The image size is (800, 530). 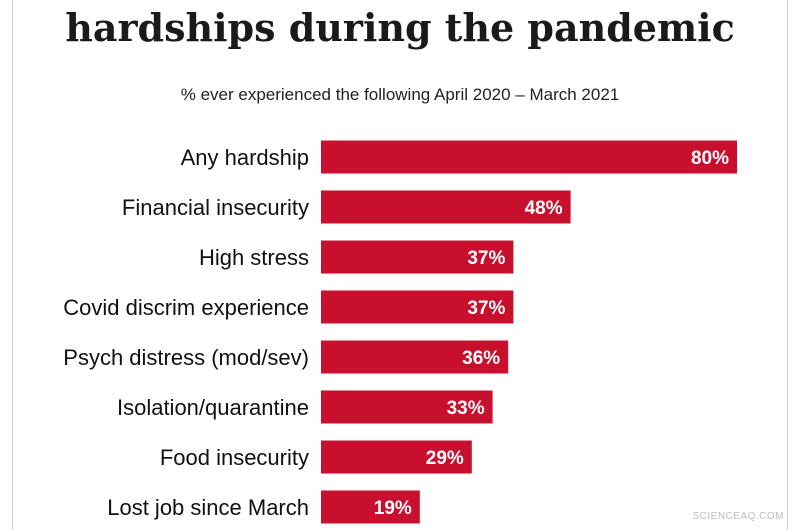 I want to click on bar-row: Covid discrim experience 37%, so click(x=288, y=307).